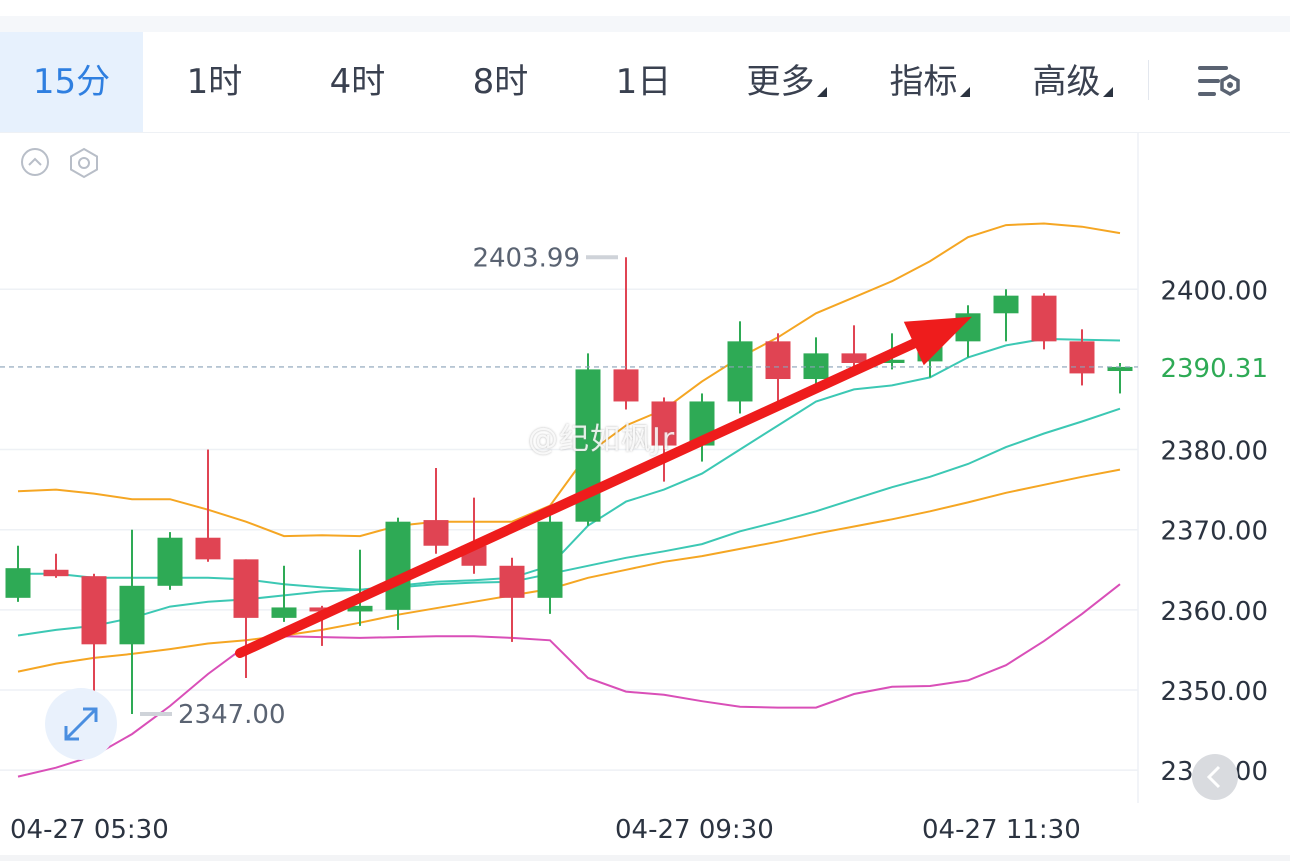 The image size is (1290, 861). Describe the element at coordinates (1214, 452) in the screenshot. I see `y-tick-label: 2380.00` at that location.